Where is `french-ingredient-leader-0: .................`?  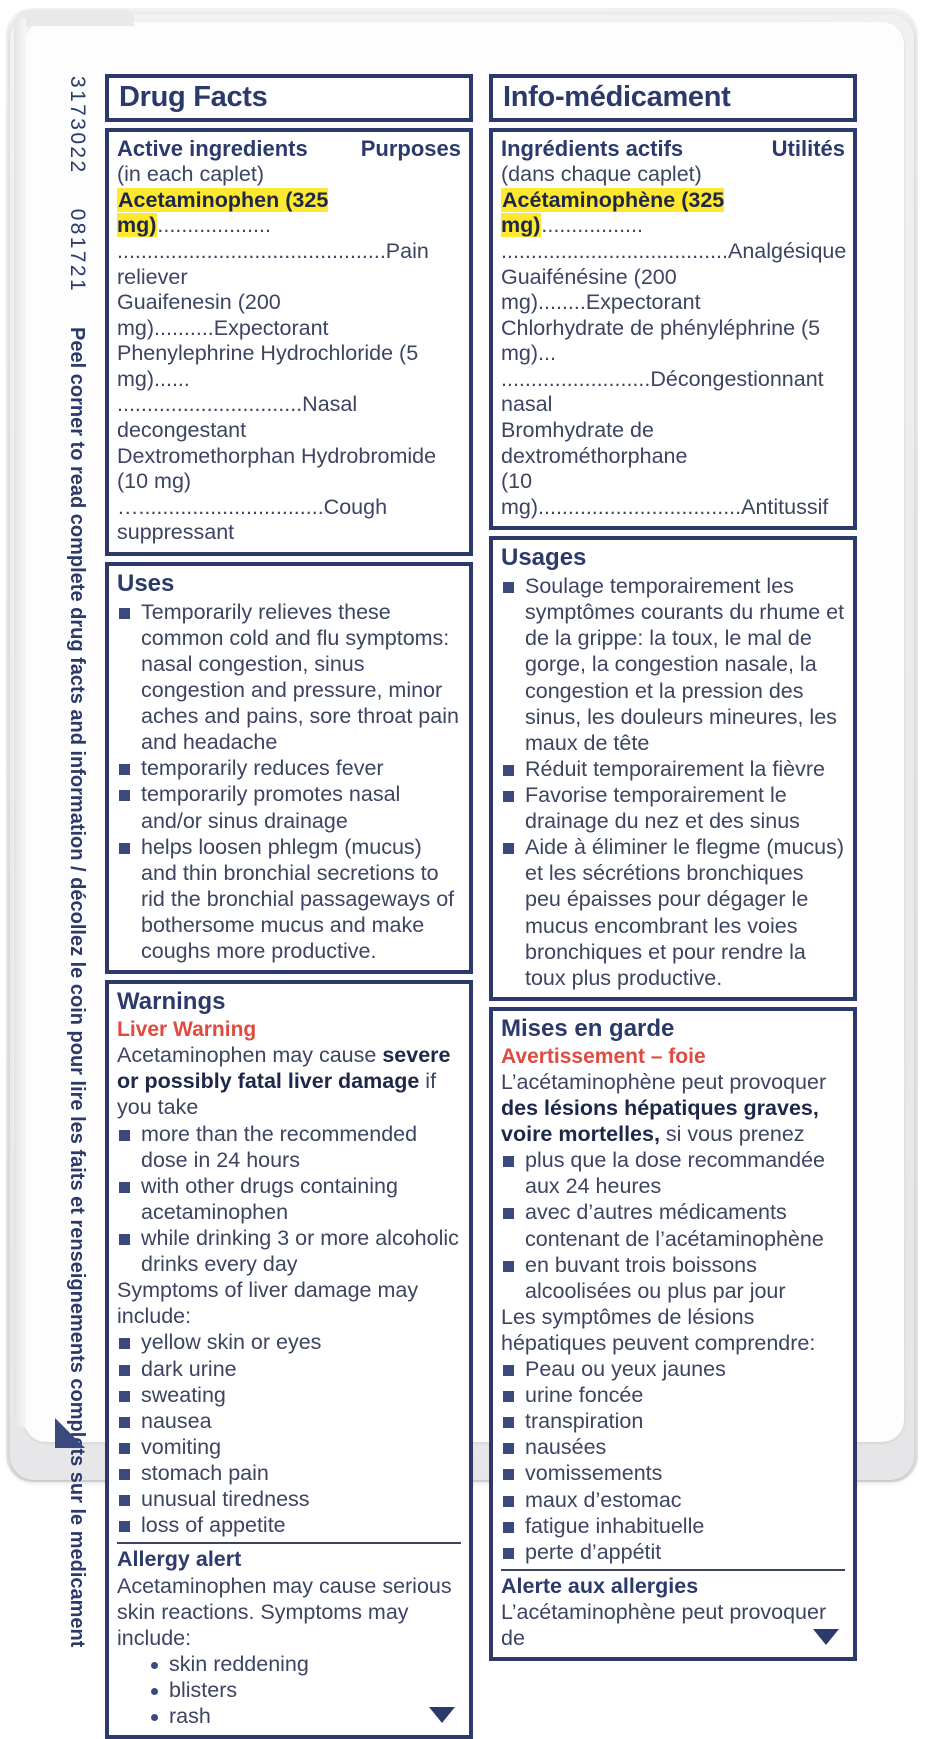
french-ingredient-leader-0: ................. is located at coordinates (592, 225).